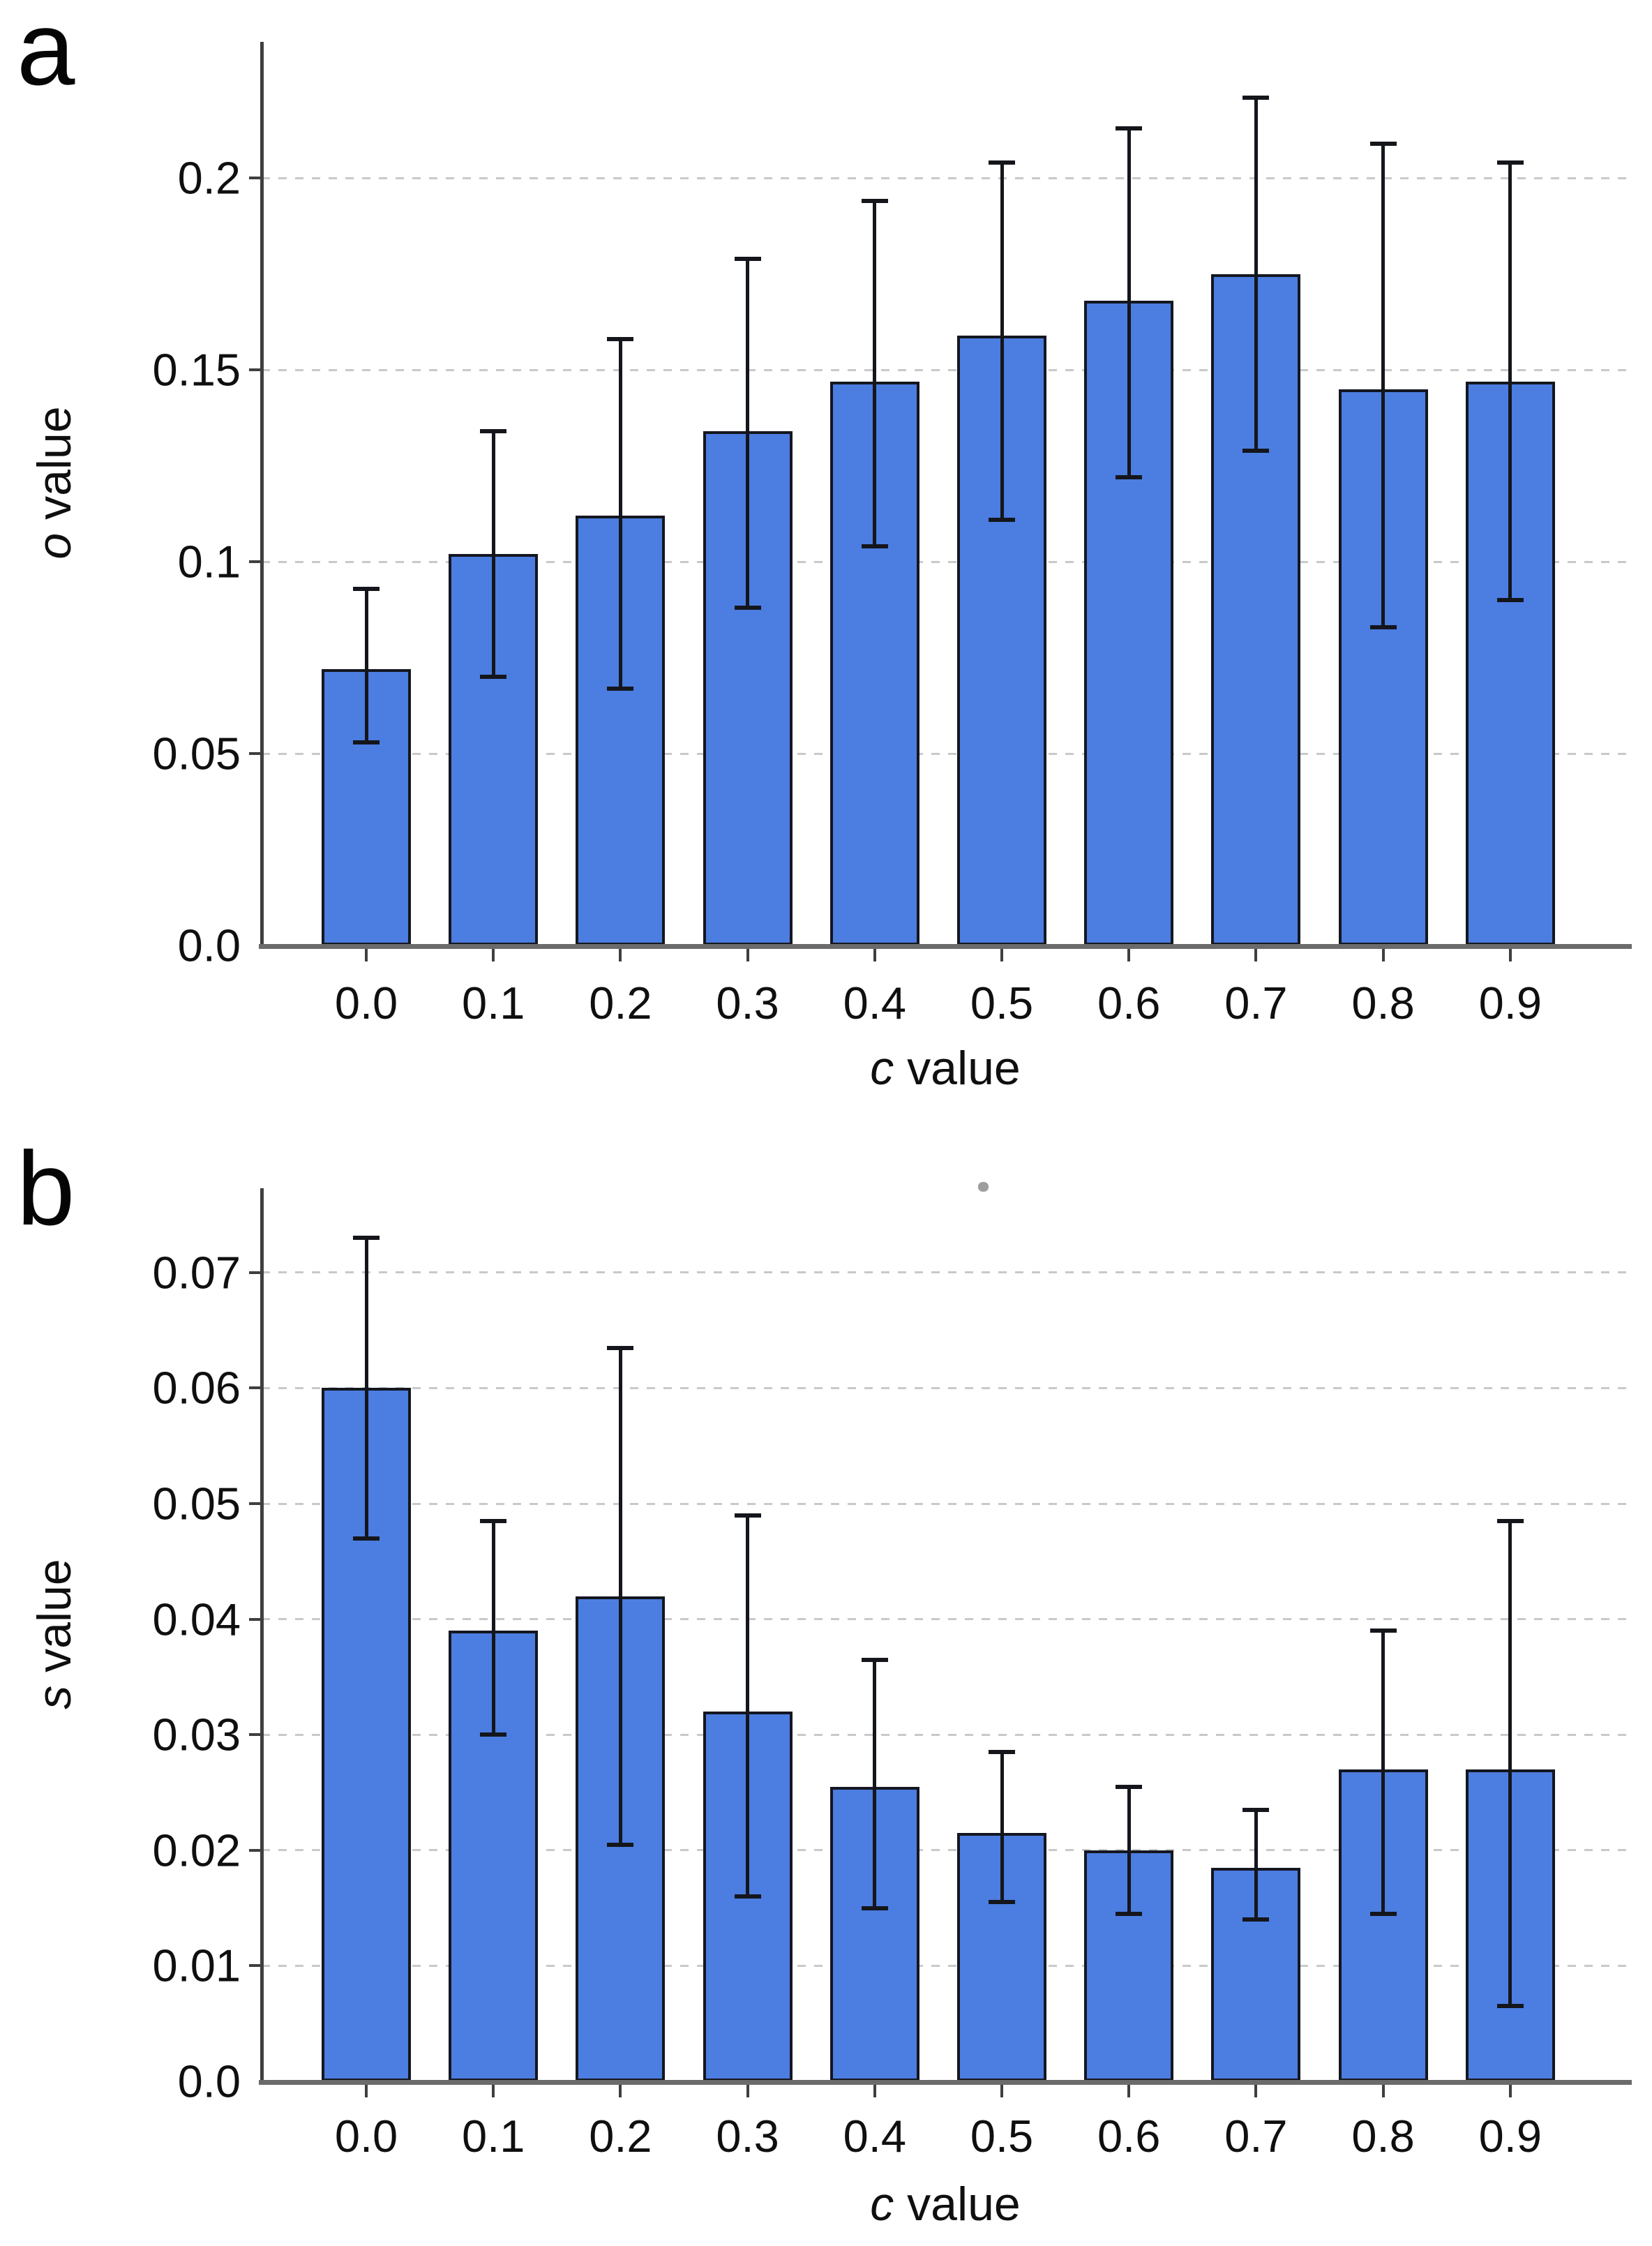 Image resolution: width=1652 pixels, height=2246 pixels. Describe the element at coordinates (46, 1188) in the screenshot. I see `panel-b-letter: b` at that location.